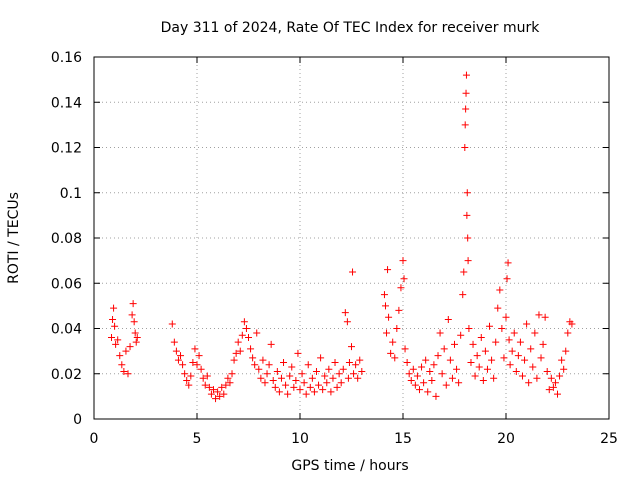 Image resolution: width=640 pixels, height=480 pixels. Describe the element at coordinates (66, 58) in the screenshot. I see `y-tick-label: 0.16` at that location.